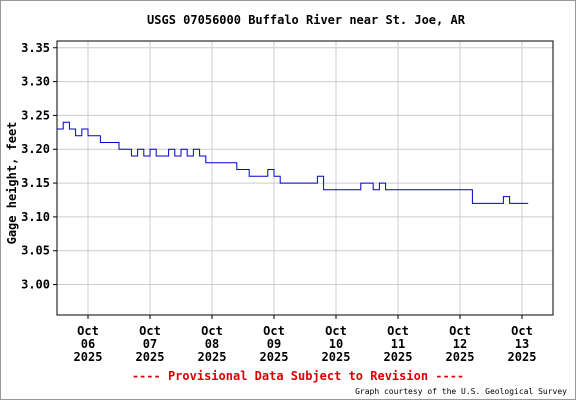 The height and width of the screenshot is (400, 576). What do you see at coordinates (35, 149) in the screenshot?
I see `y-tick-label: 3.20` at bounding box center [35, 149].